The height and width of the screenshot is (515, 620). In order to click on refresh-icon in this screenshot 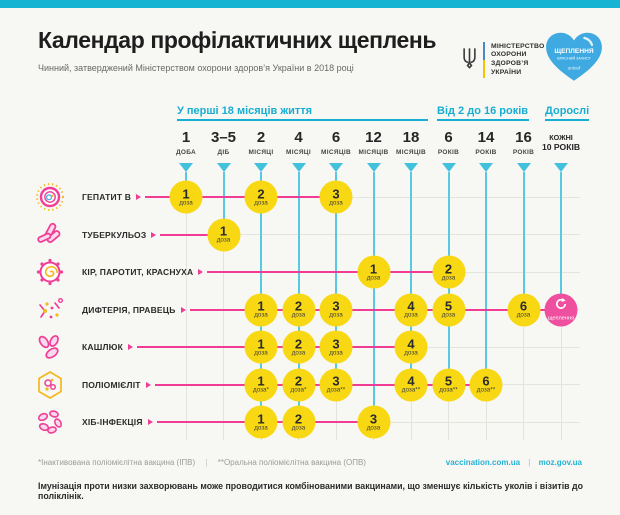, I will do `click(561, 307)`.